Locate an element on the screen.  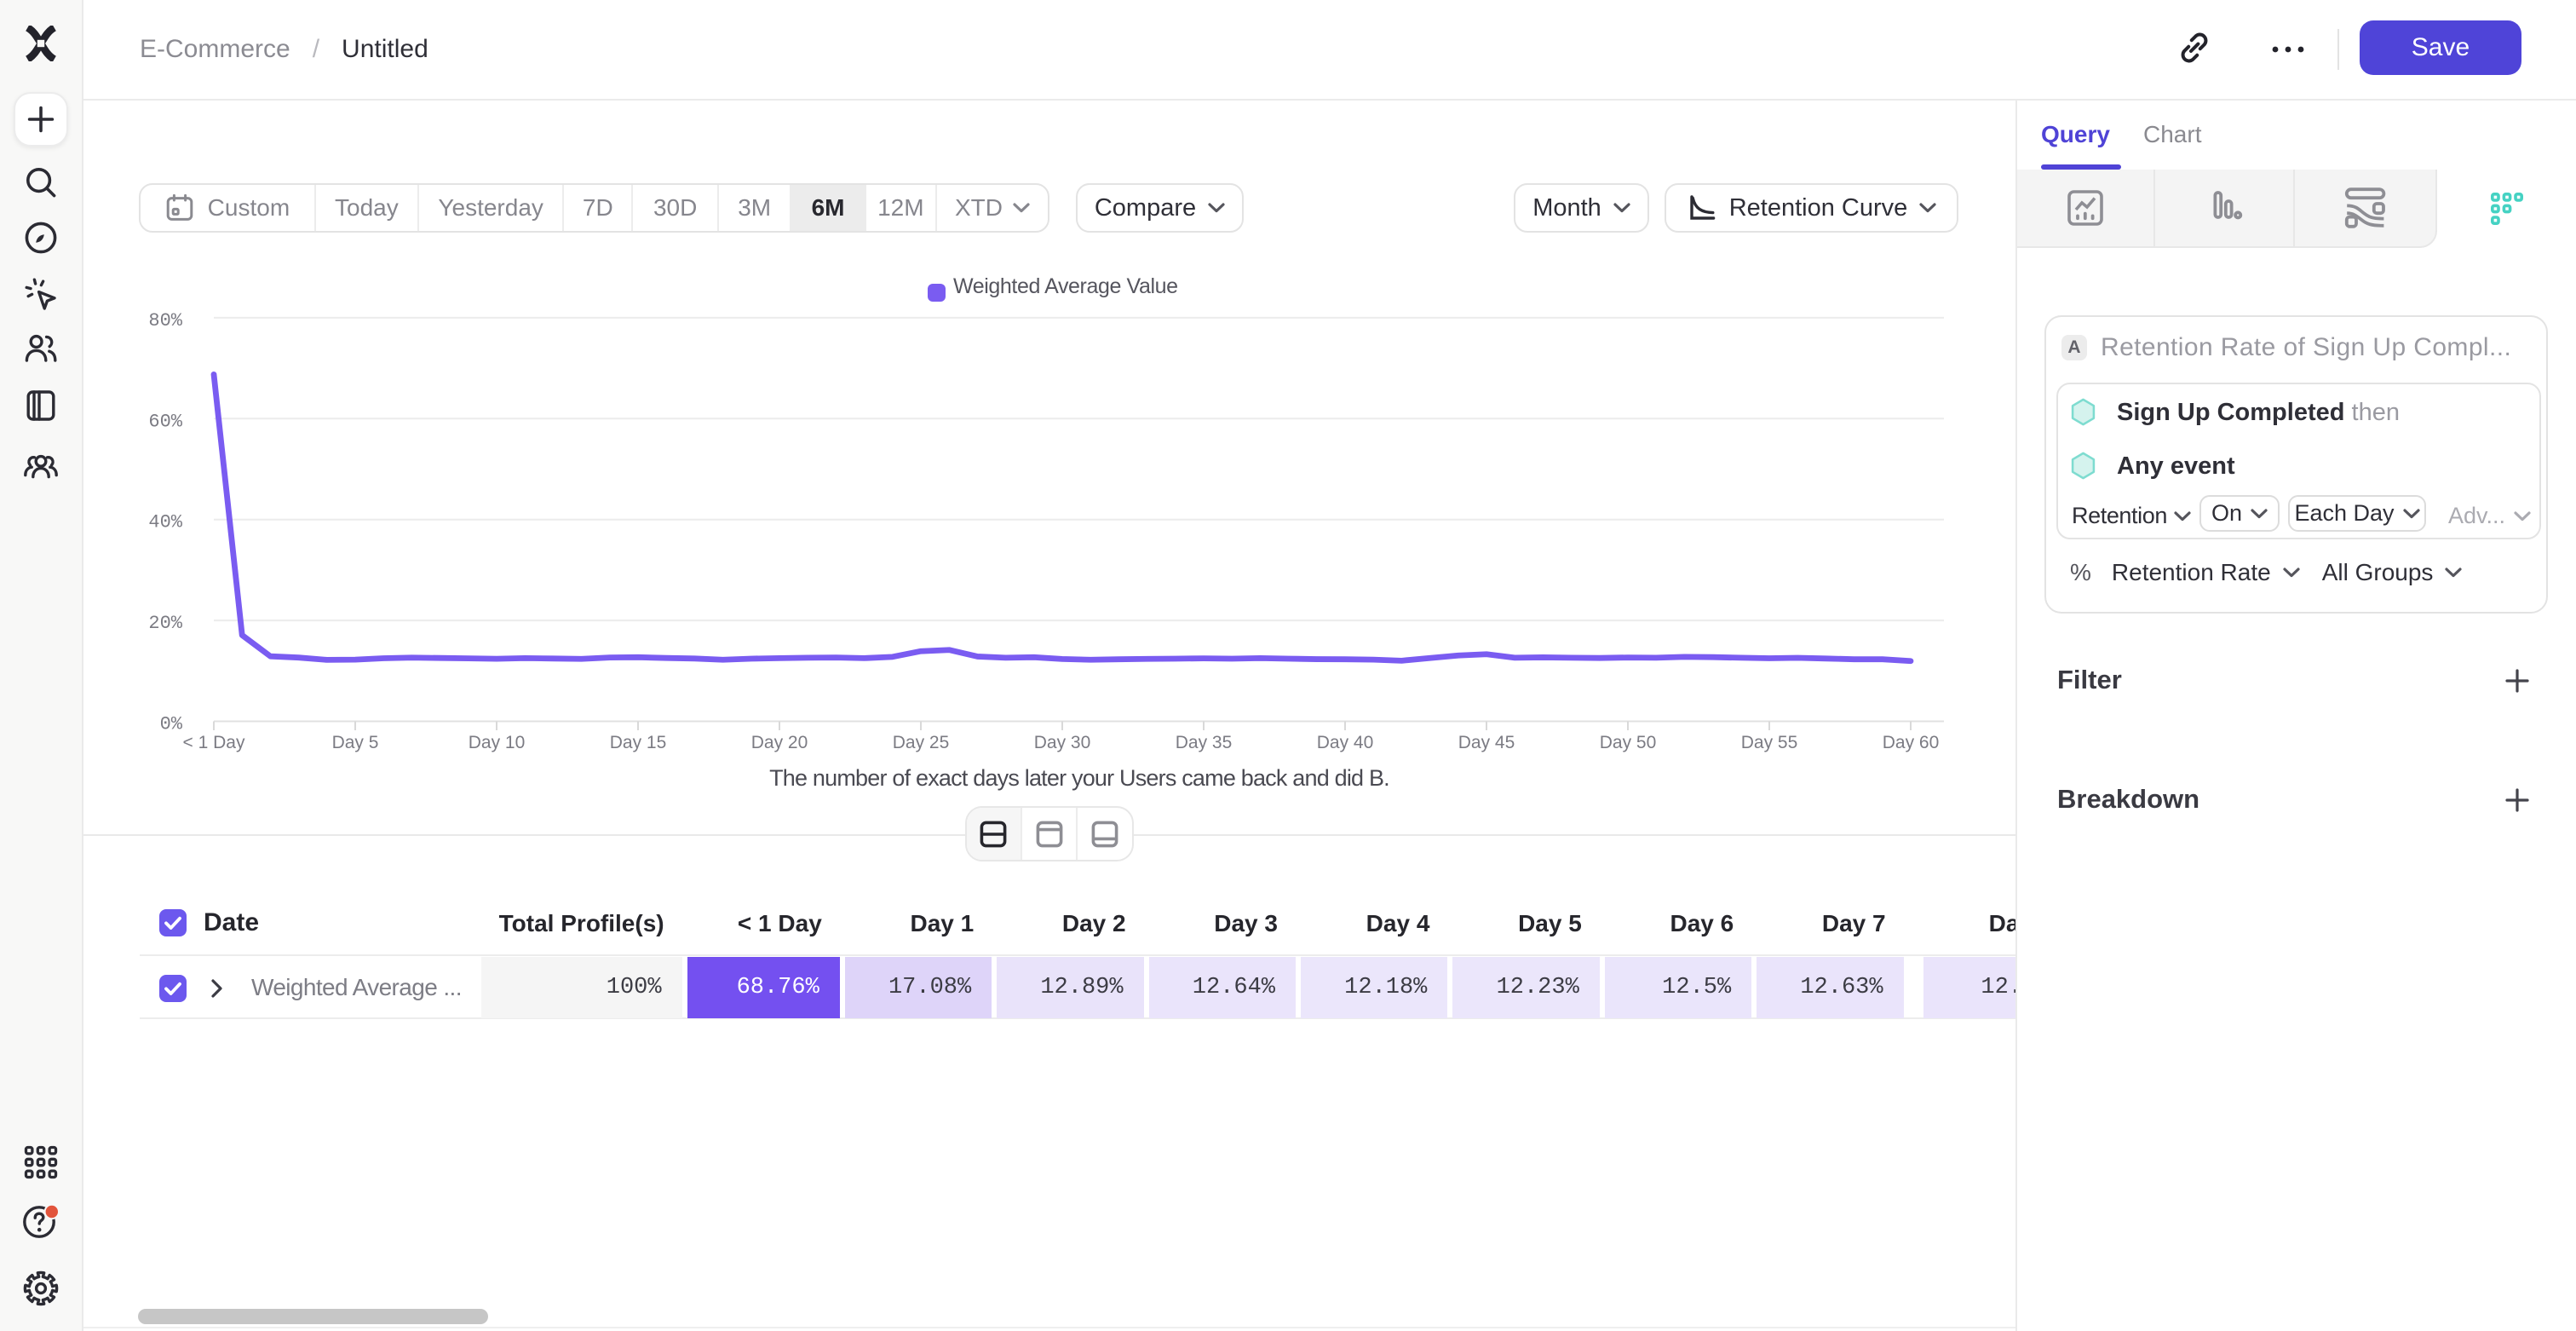
svg-text: Day 60 is located at coordinates (1912, 742).